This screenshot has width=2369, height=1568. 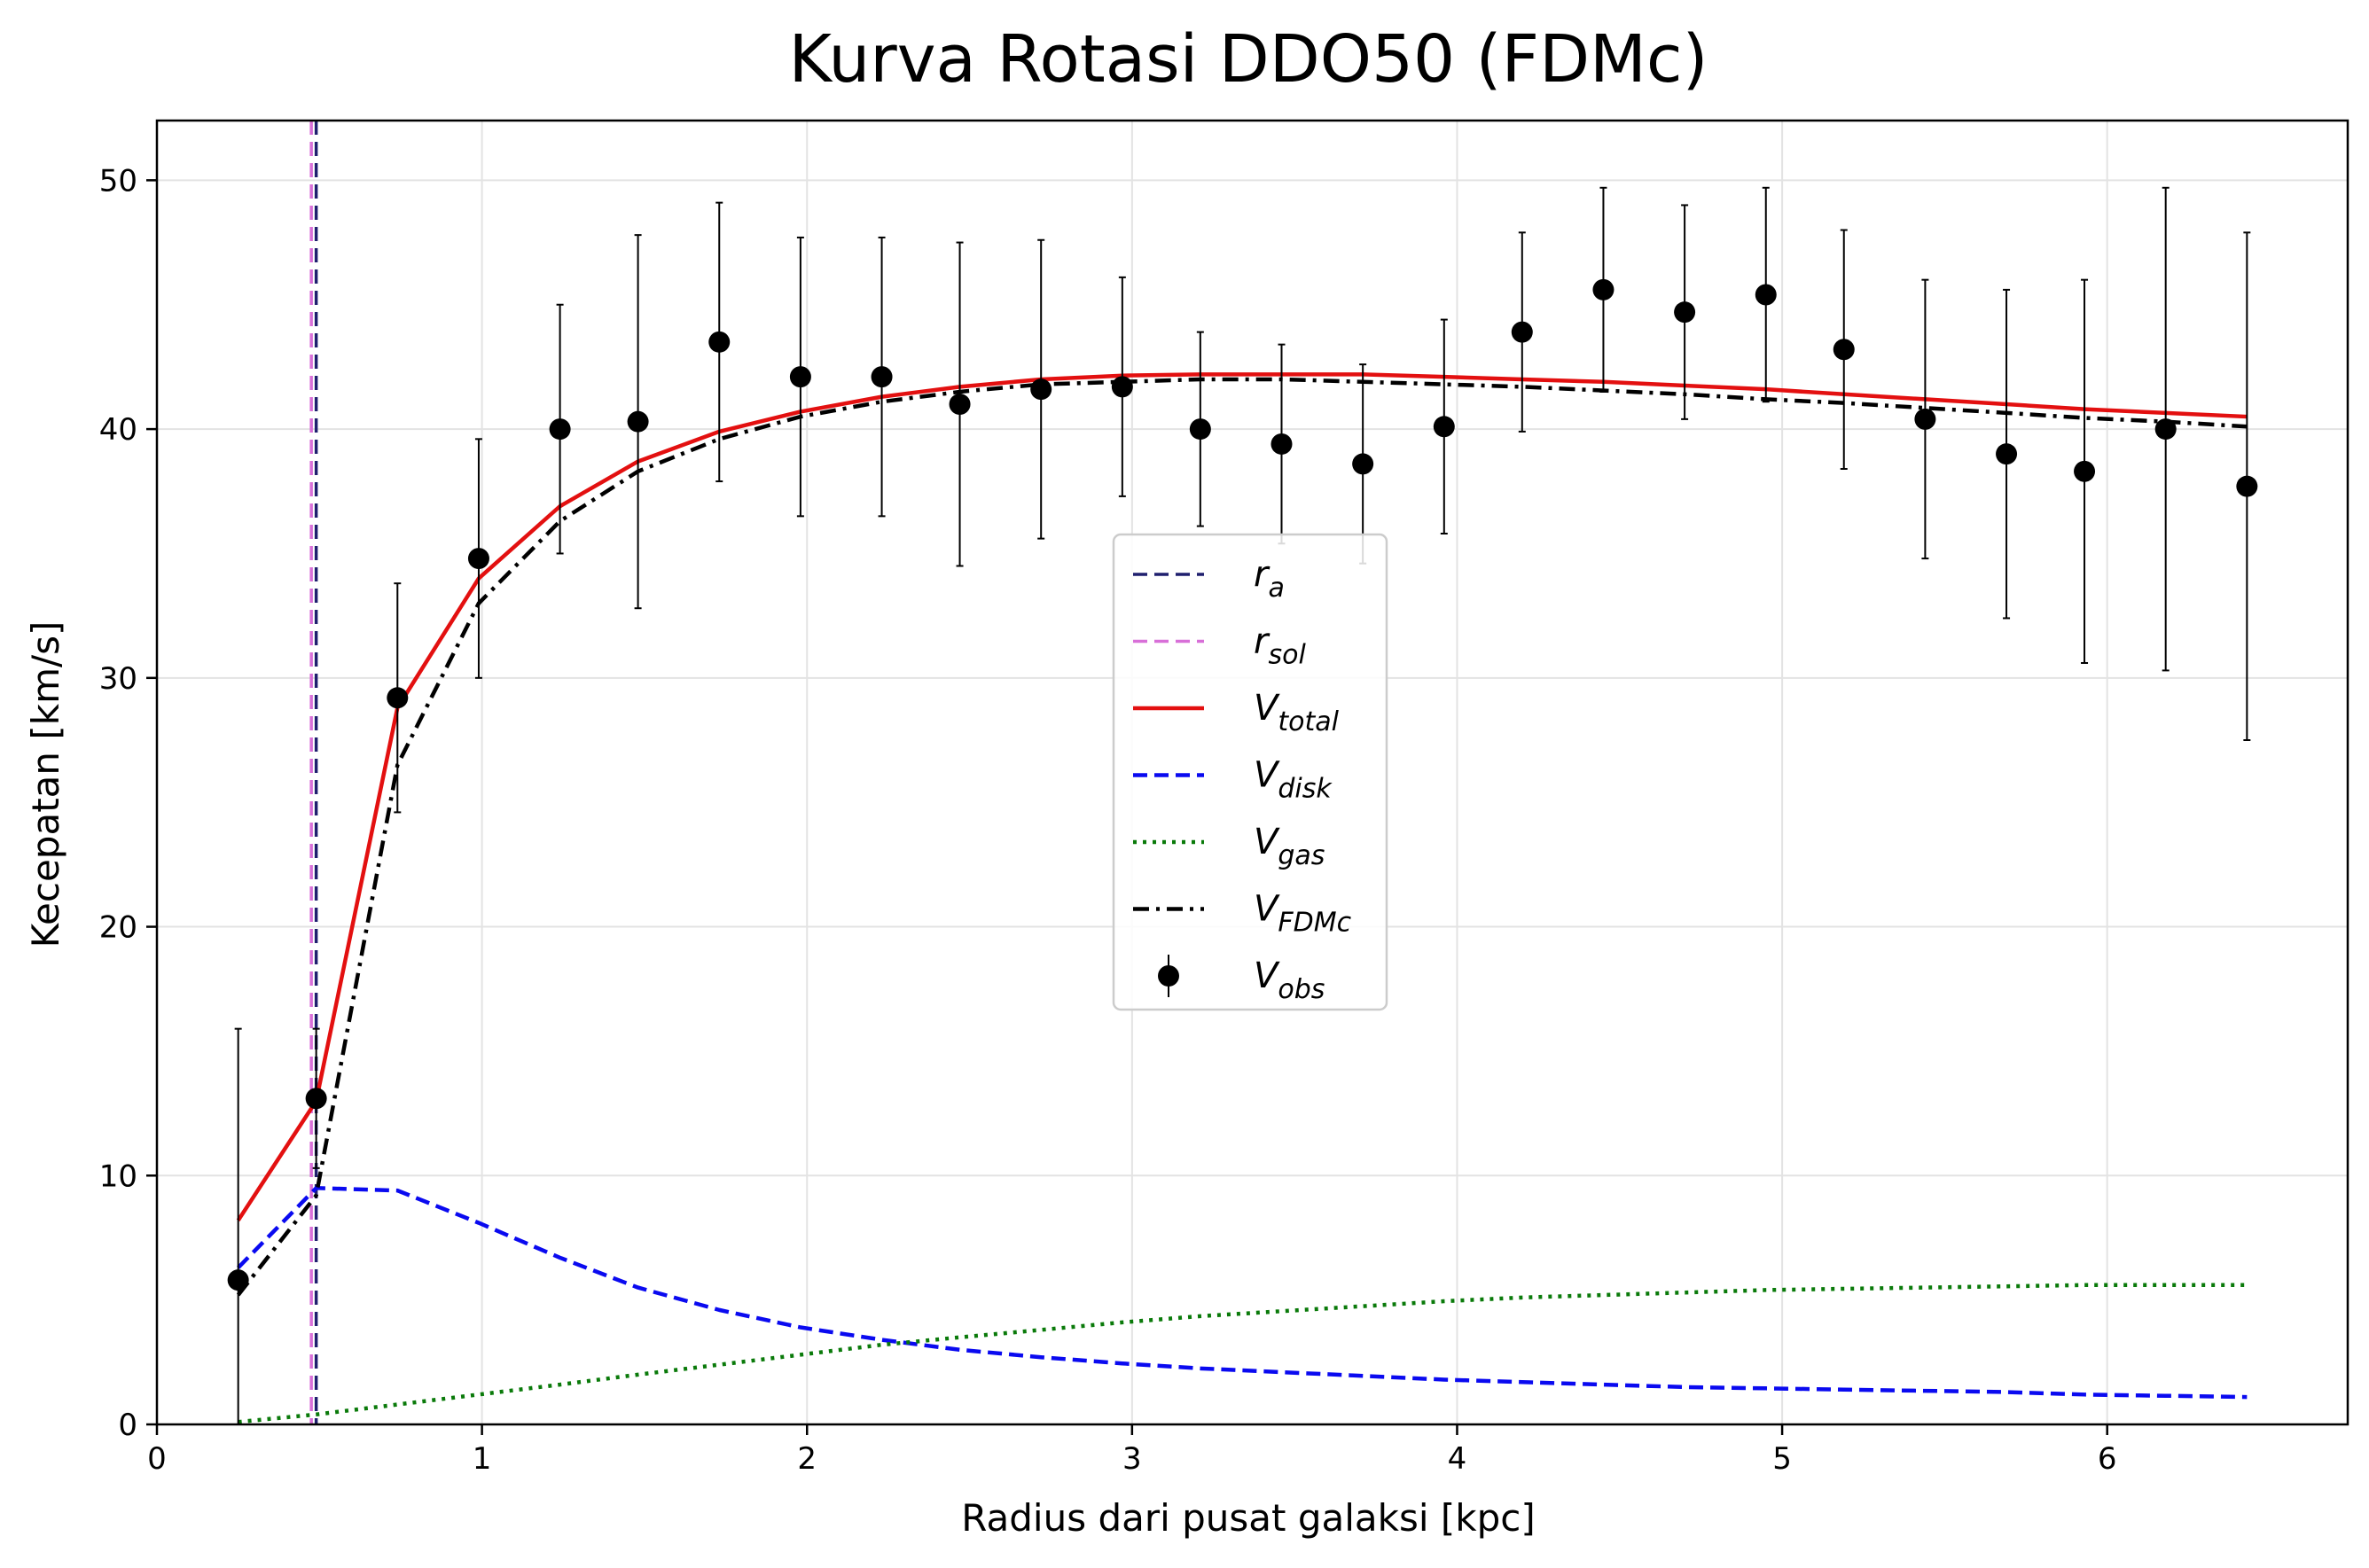 I want to click on x-tick-label: 4, so click(x=1457, y=1459).